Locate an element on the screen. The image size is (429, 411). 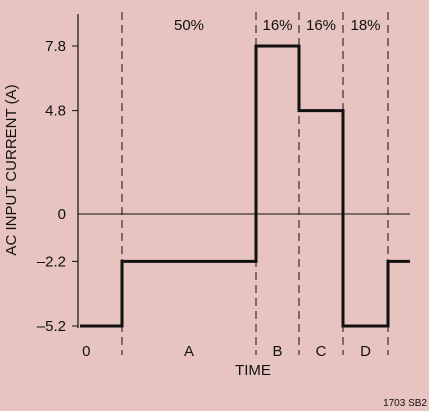
y-tick-label: 0 is located at coordinates (62, 214).